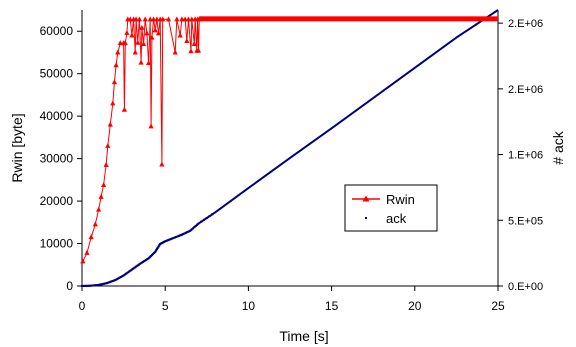 The image size is (576, 347). What do you see at coordinates (57, 159) in the screenshot?
I see `y-tick-label: 30000` at bounding box center [57, 159].